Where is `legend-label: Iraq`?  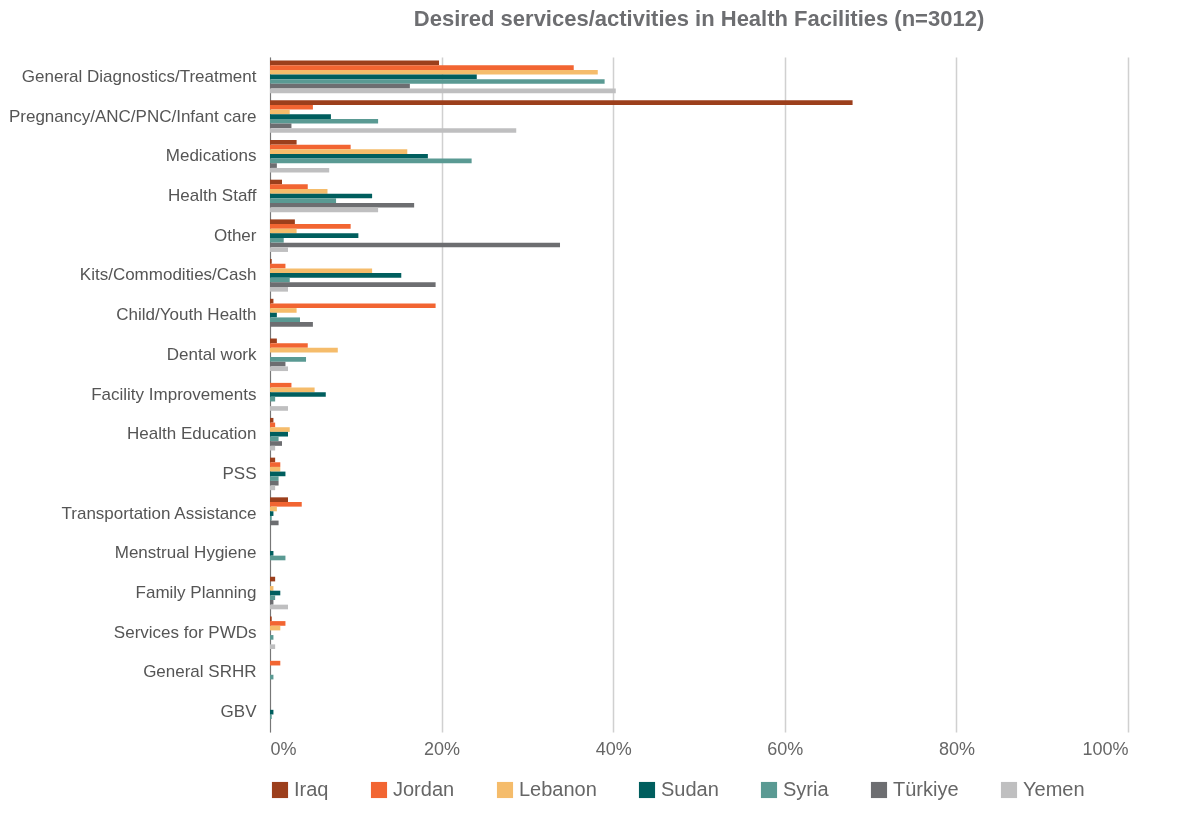
legend-label: Iraq is located at coordinates (311, 789).